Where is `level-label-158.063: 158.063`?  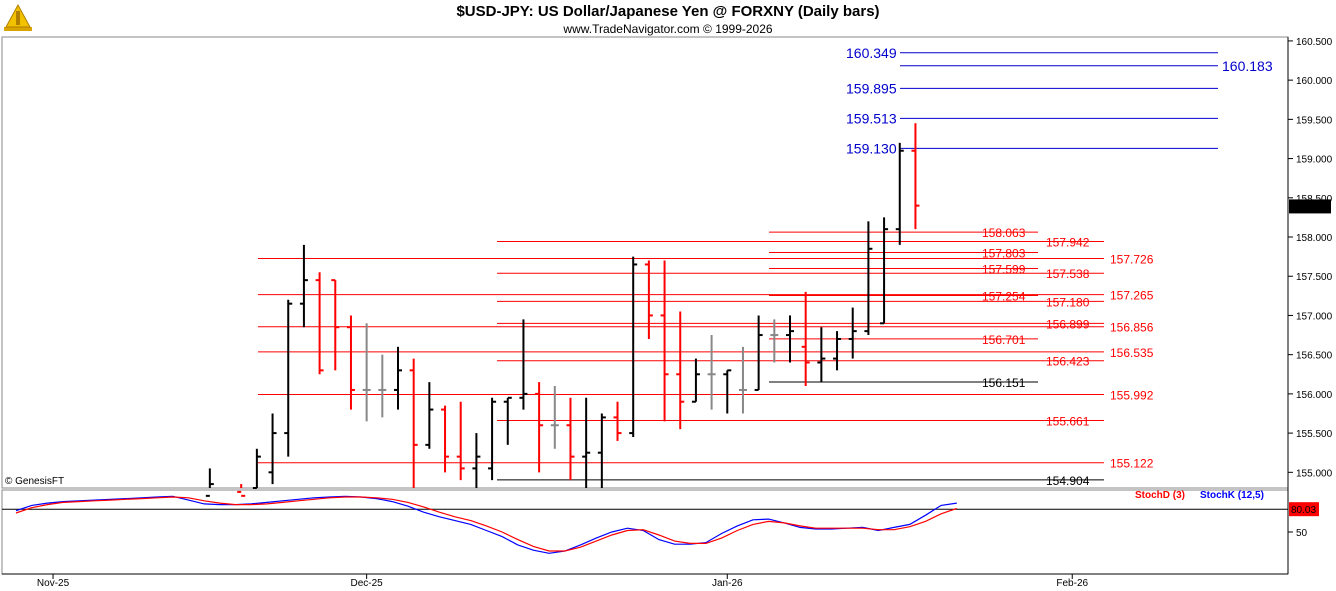 level-label-158.063: 158.063 is located at coordinates (1004, 233).